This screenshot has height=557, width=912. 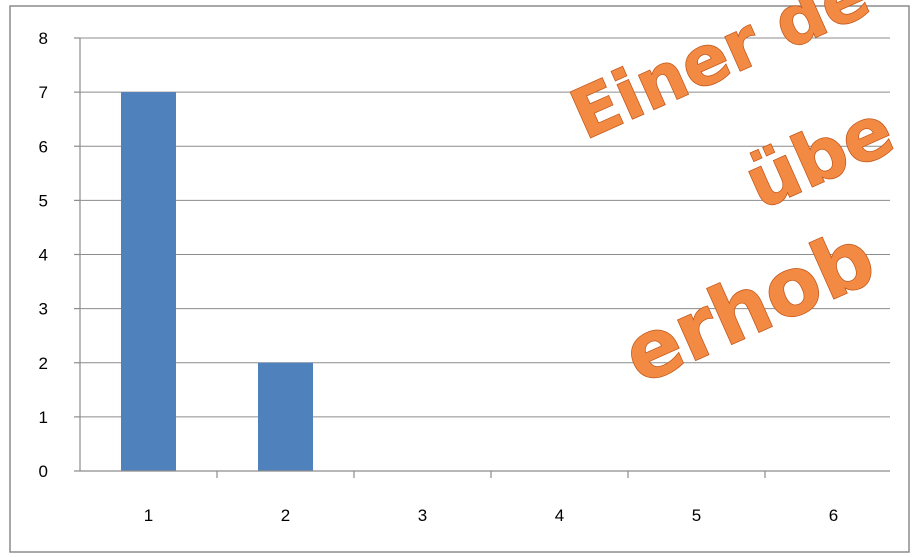 I want to click on bars, so click(x=217, y=281).